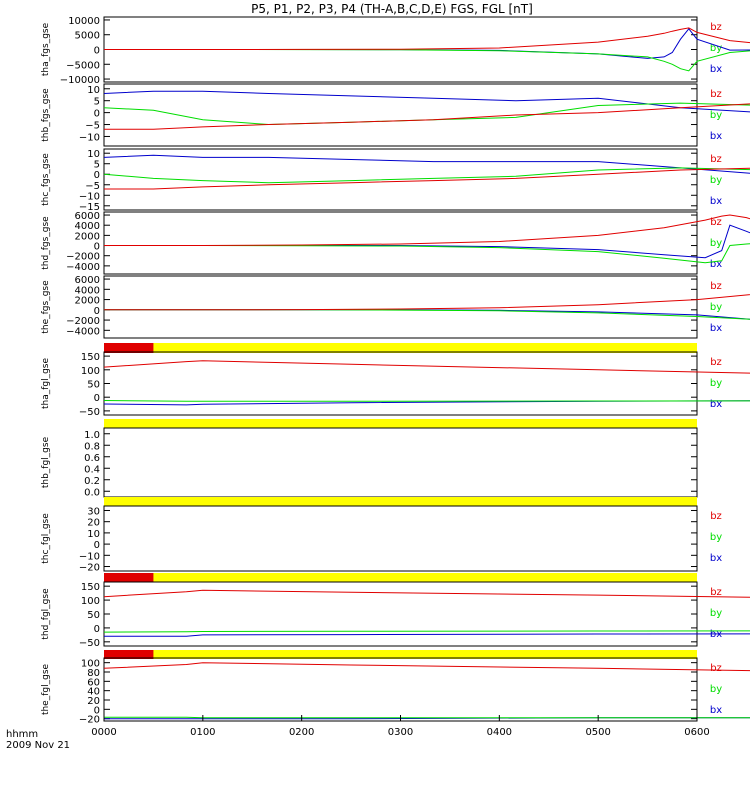  I want to click on y-tick-label: 40, so click(93, 692).